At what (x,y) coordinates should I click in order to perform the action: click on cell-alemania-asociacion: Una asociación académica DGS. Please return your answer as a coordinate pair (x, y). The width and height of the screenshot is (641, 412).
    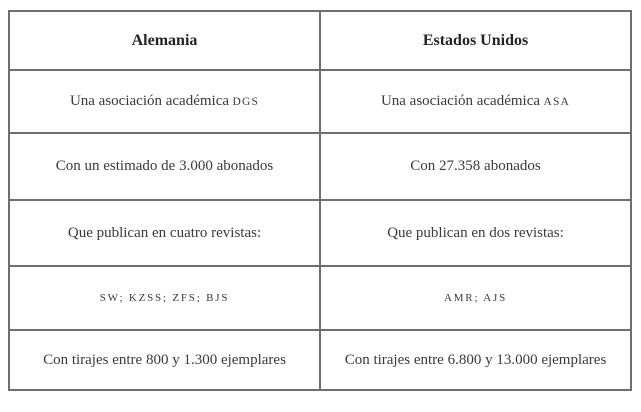
    Looking at the image, I should click on (164, 101).